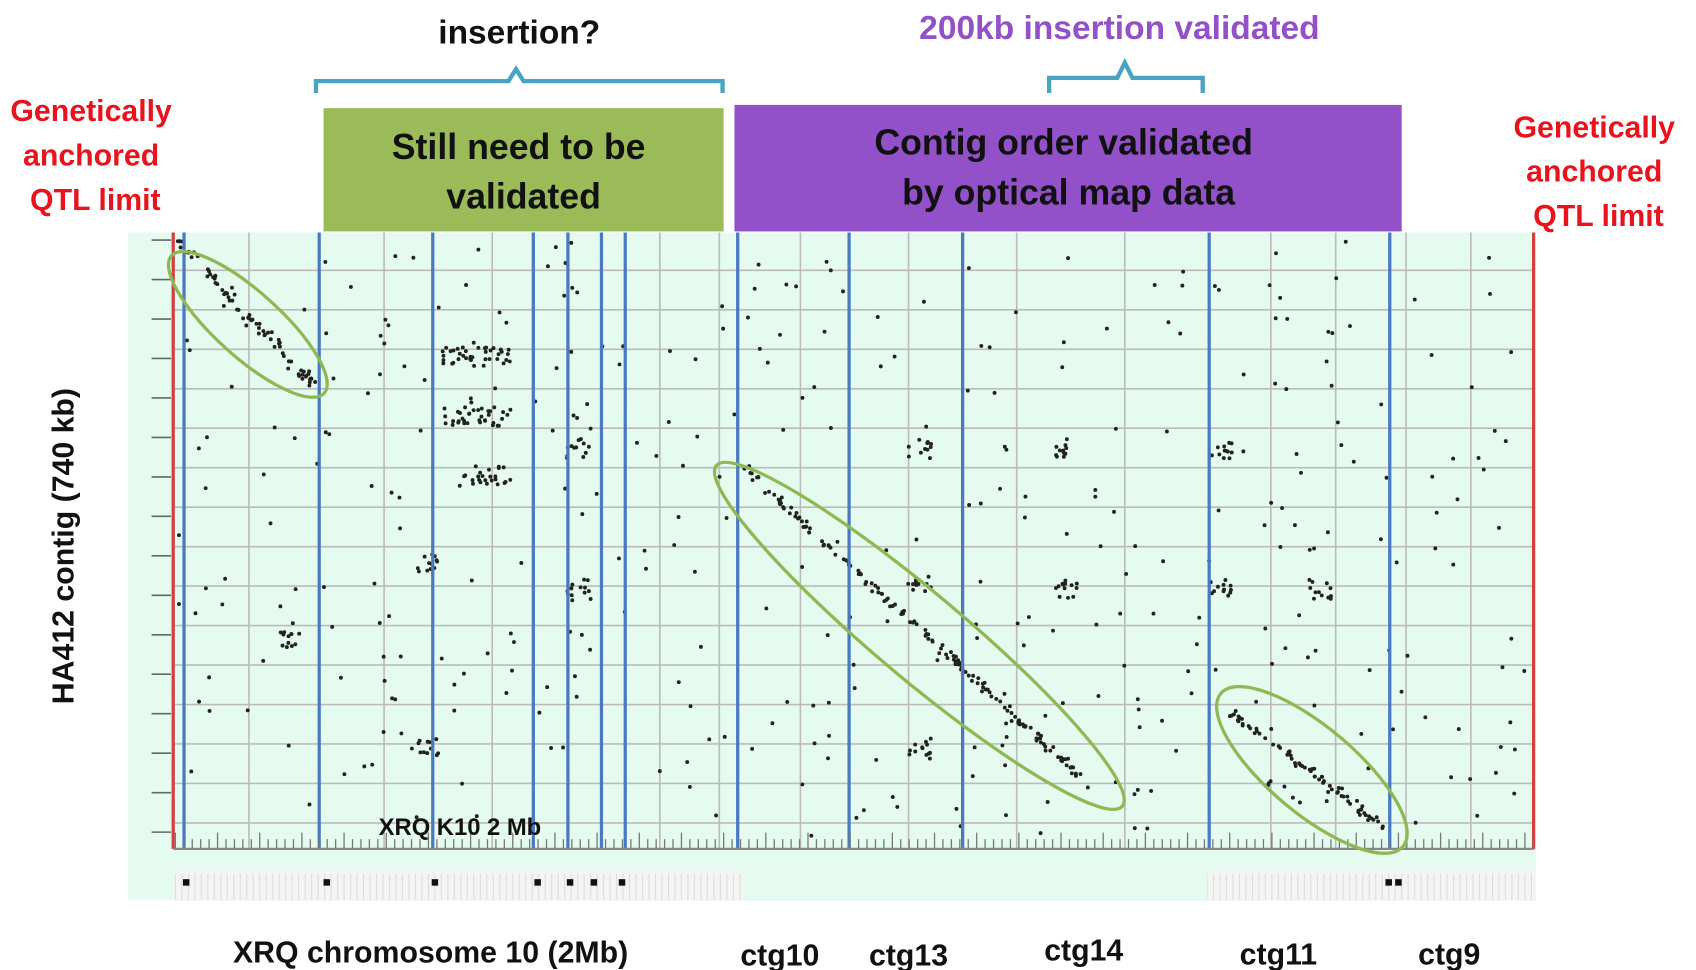  I want to click on text-line: Contig order validated, so click(1063, 143).